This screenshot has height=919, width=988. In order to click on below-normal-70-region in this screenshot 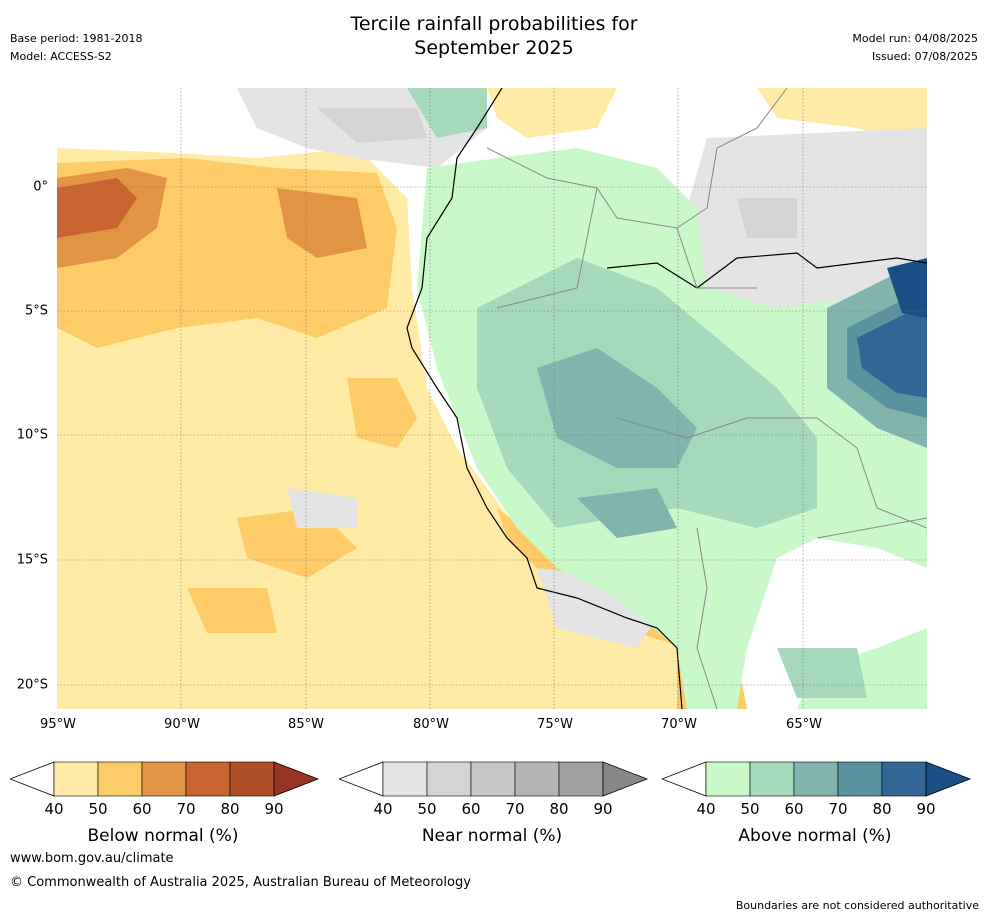, I will do `click(97, 208)`.